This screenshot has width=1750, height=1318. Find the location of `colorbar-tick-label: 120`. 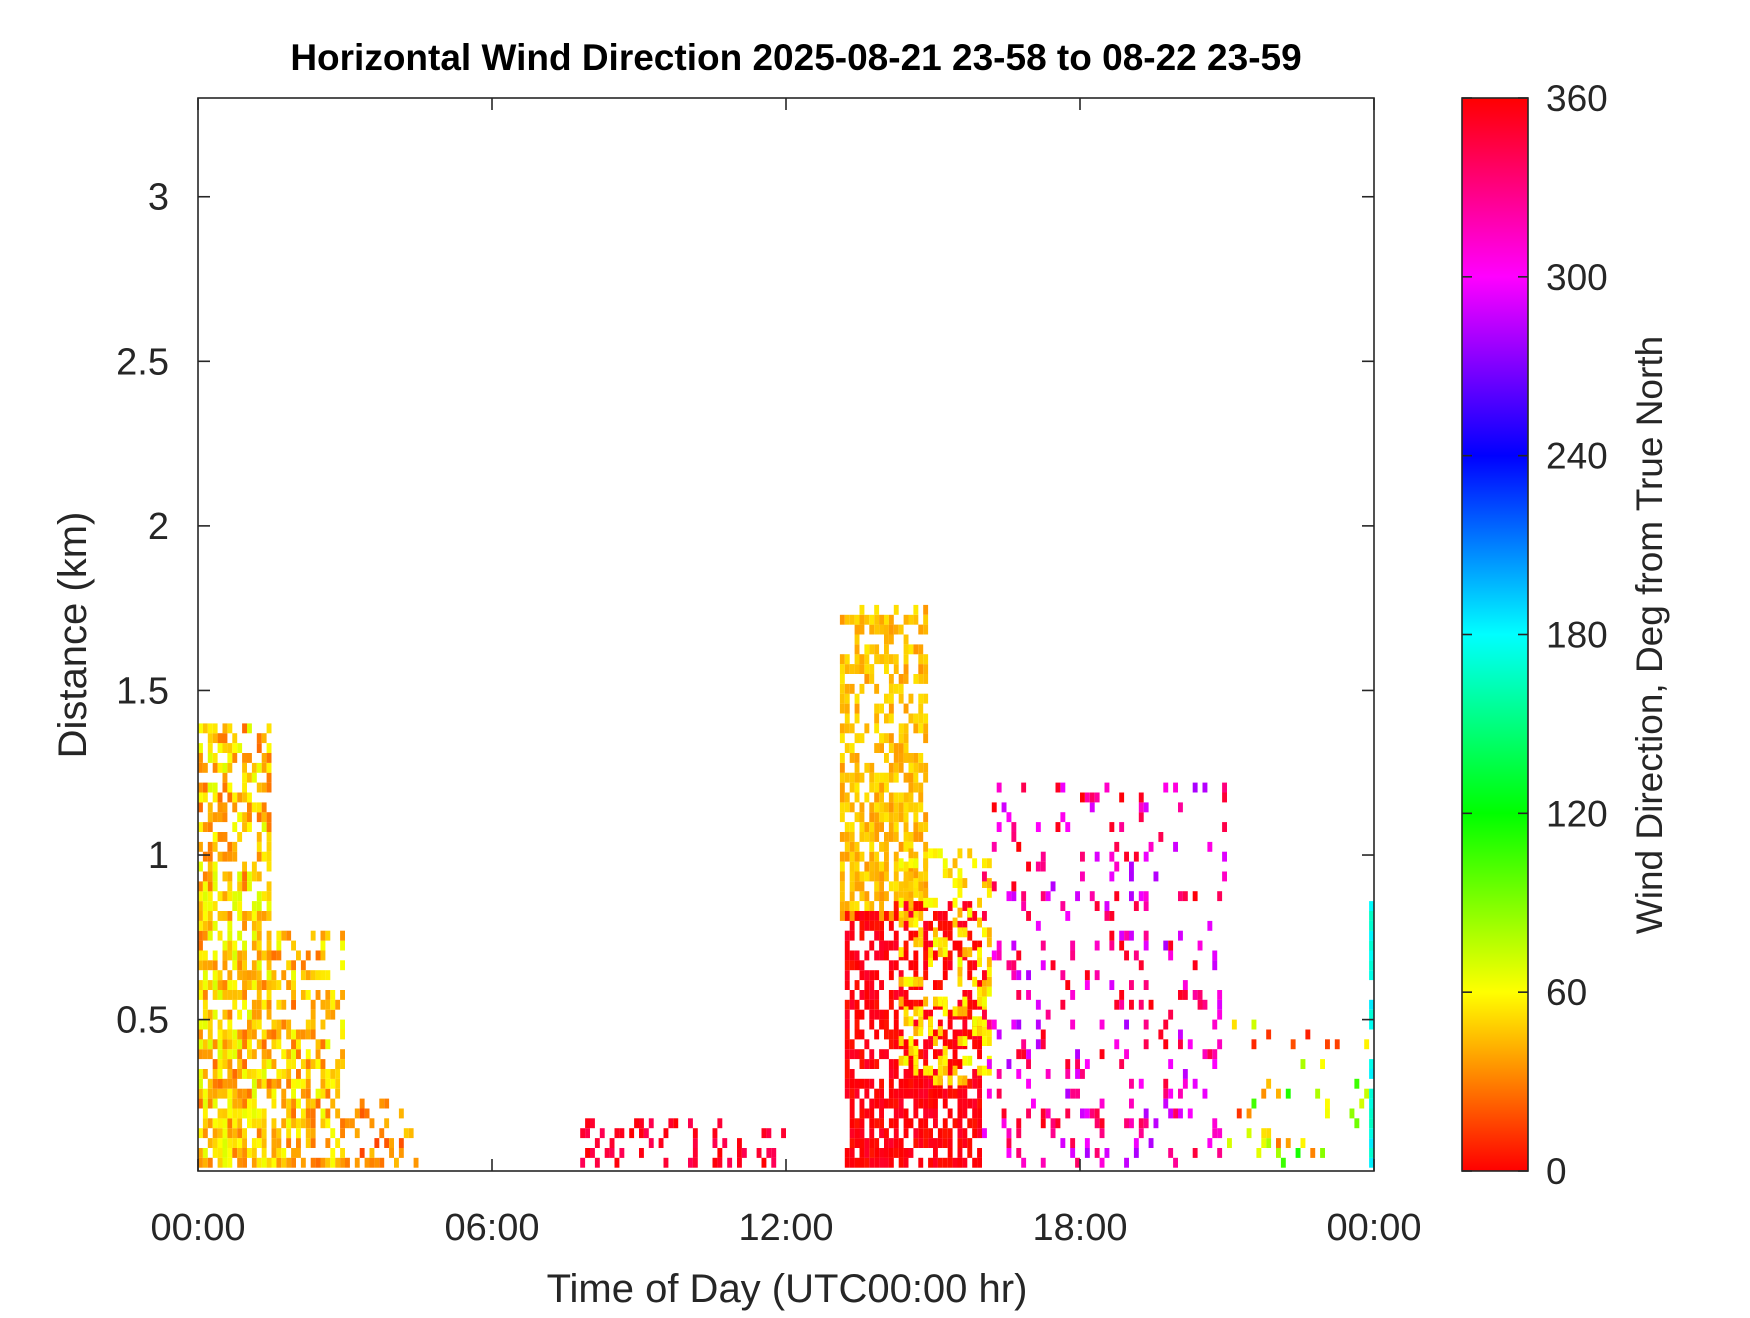

colorbar-tick-label: 120 is located at coordinates (1577, 813).